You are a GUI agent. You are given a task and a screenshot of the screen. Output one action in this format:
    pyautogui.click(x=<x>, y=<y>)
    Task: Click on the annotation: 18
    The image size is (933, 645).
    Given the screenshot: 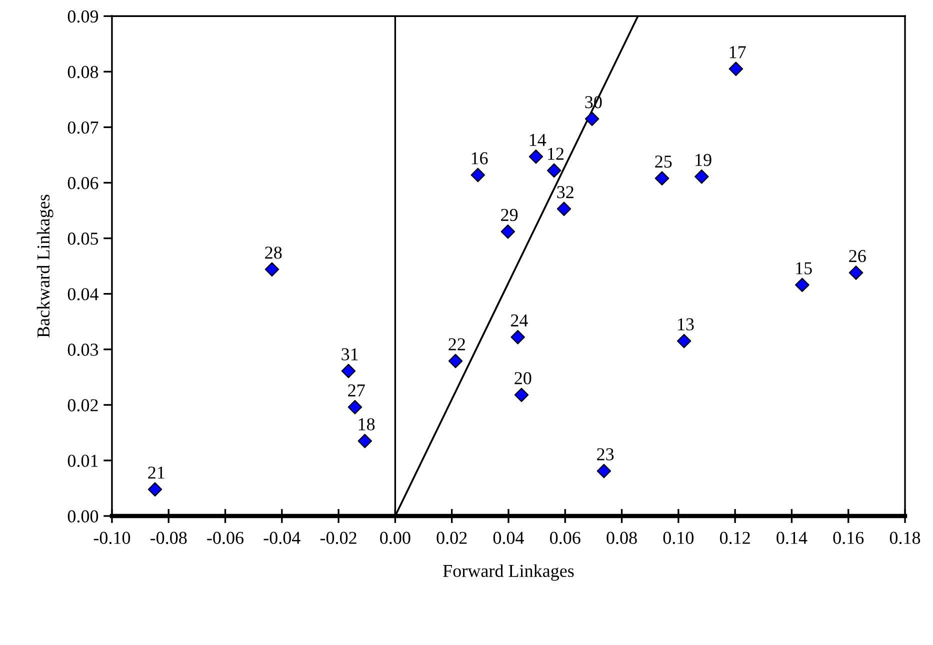 What is the action you would take?
    pyautogui.click(x=366, y=424)
    